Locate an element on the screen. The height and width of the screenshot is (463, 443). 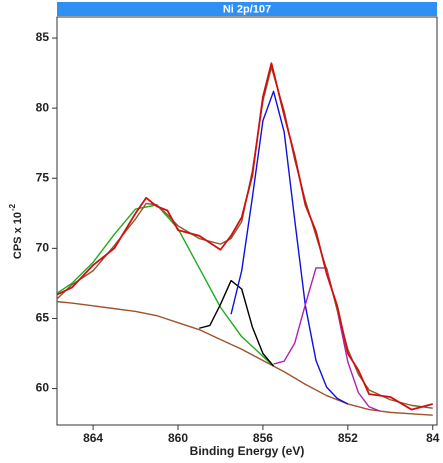
y-axis-label-group: CPS x 10 -2 is located at coordinates (16, 231).